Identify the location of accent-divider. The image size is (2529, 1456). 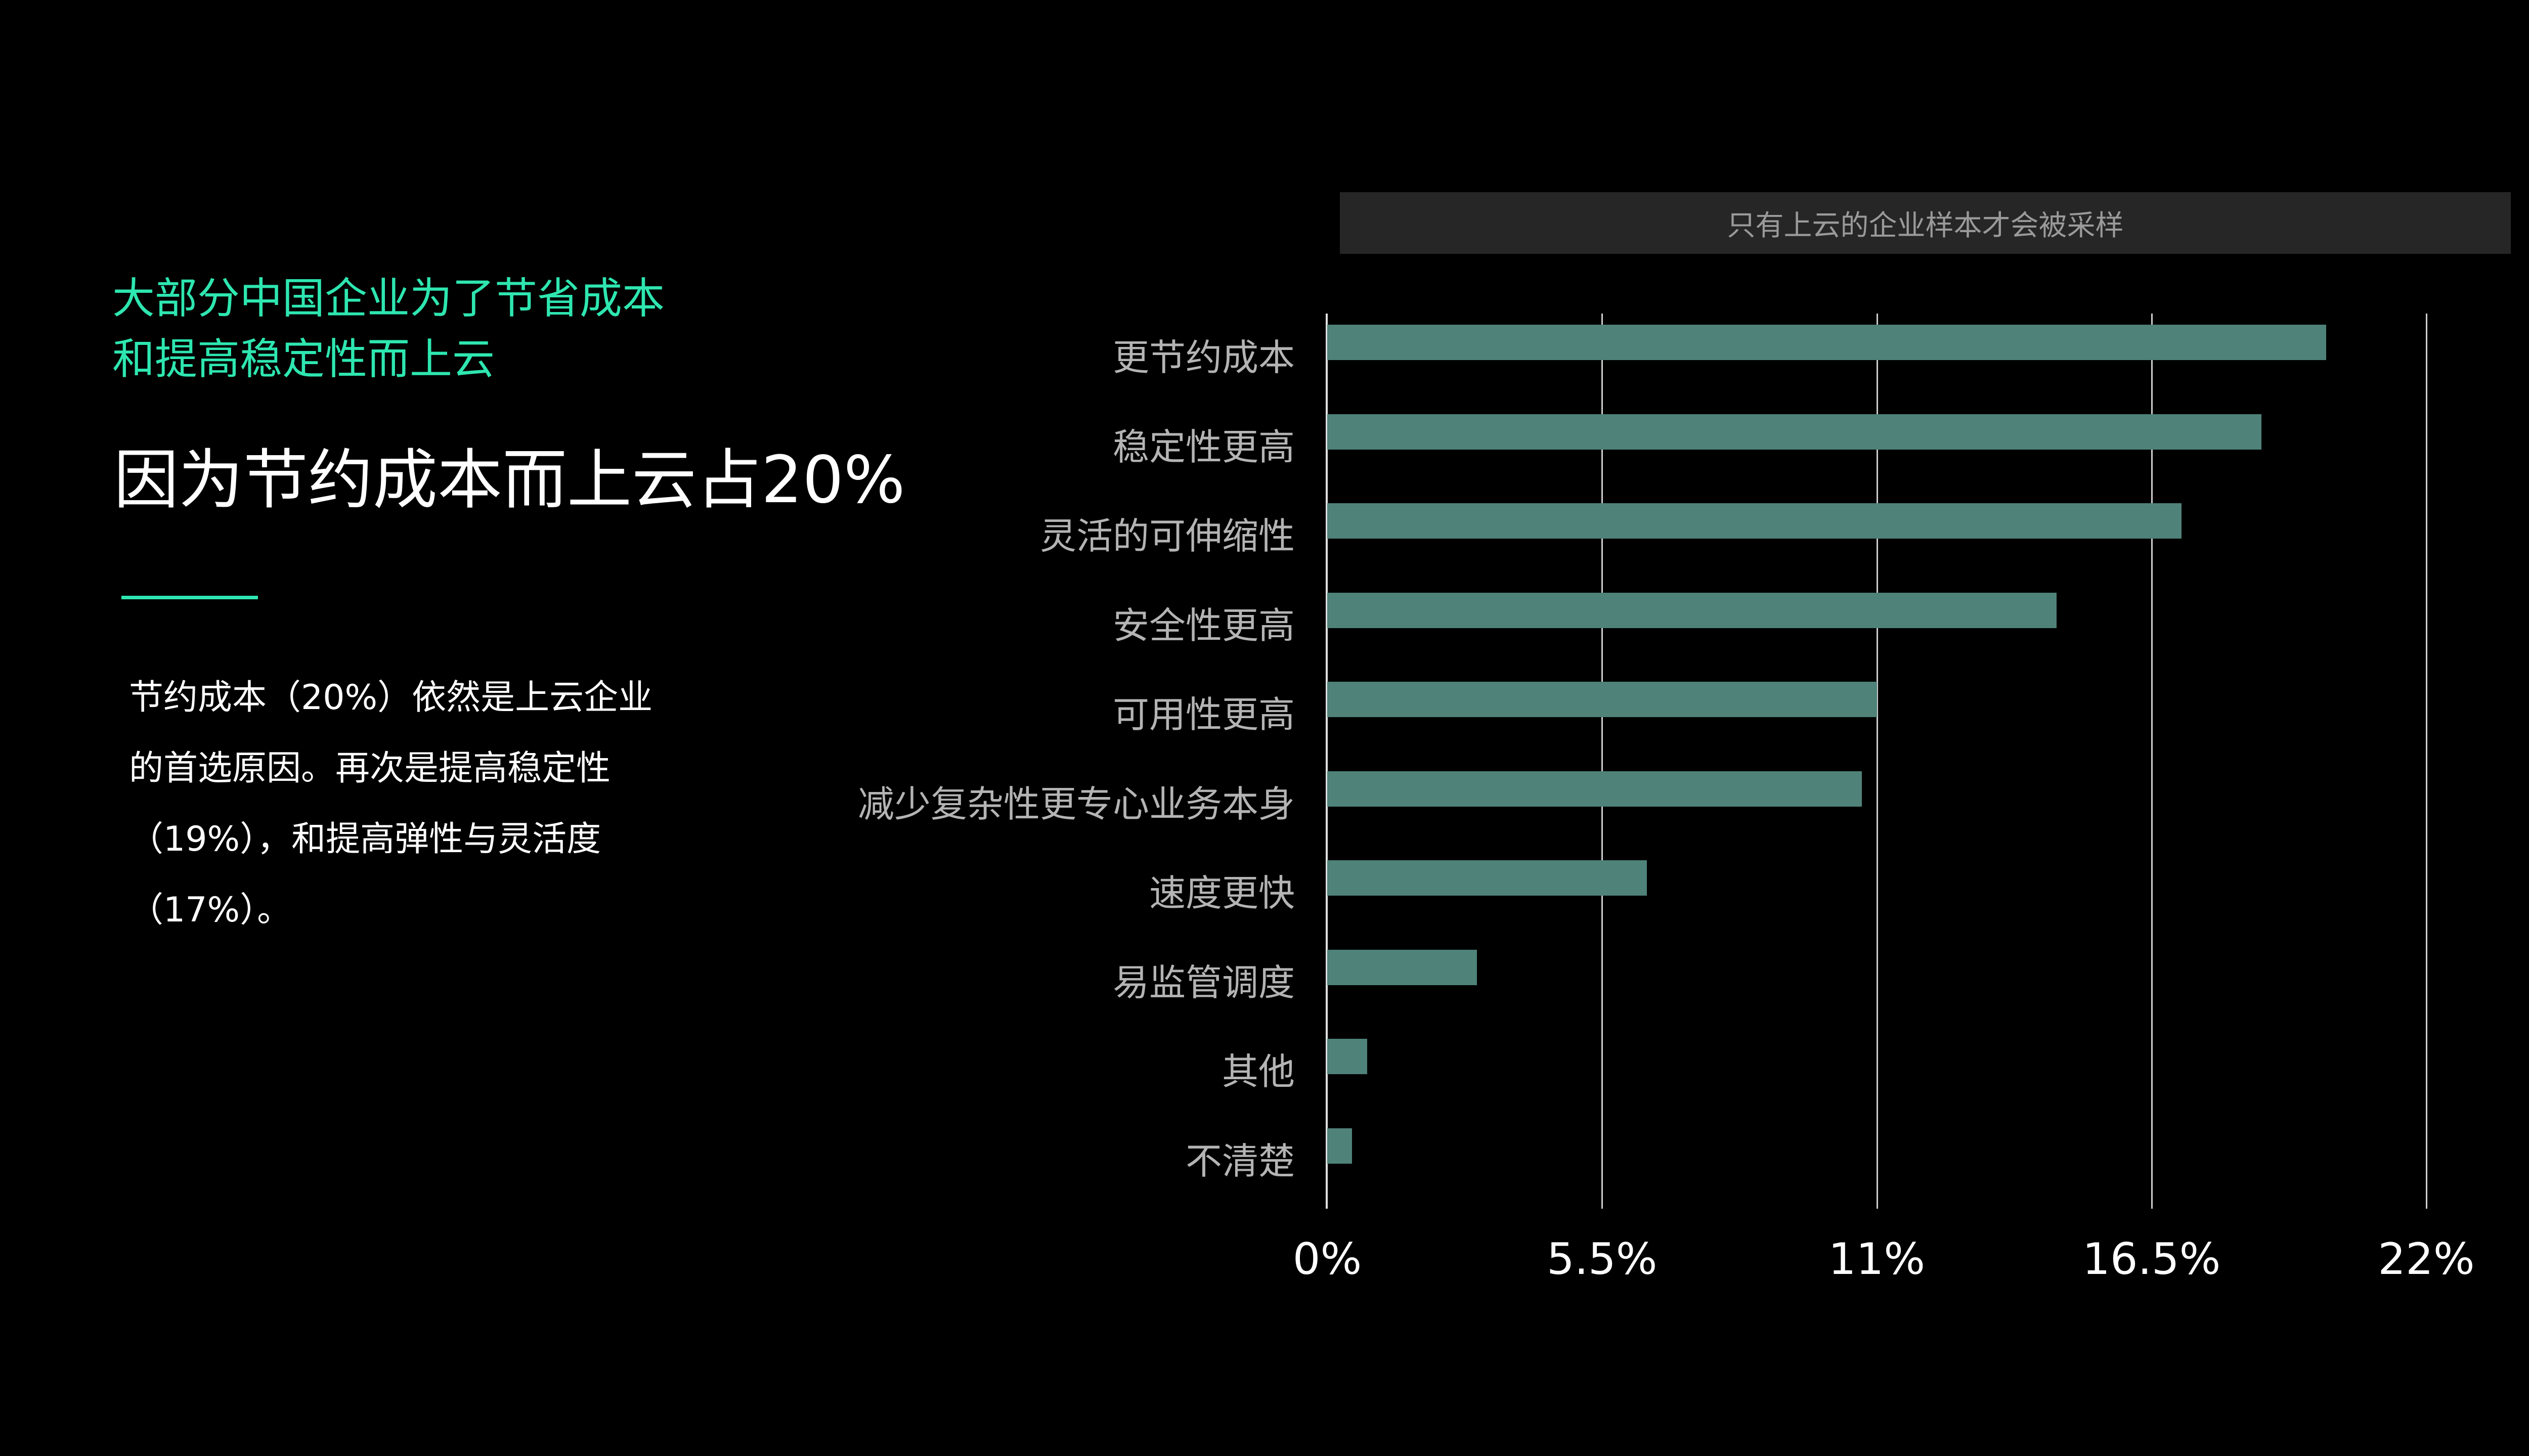
(190, 598).